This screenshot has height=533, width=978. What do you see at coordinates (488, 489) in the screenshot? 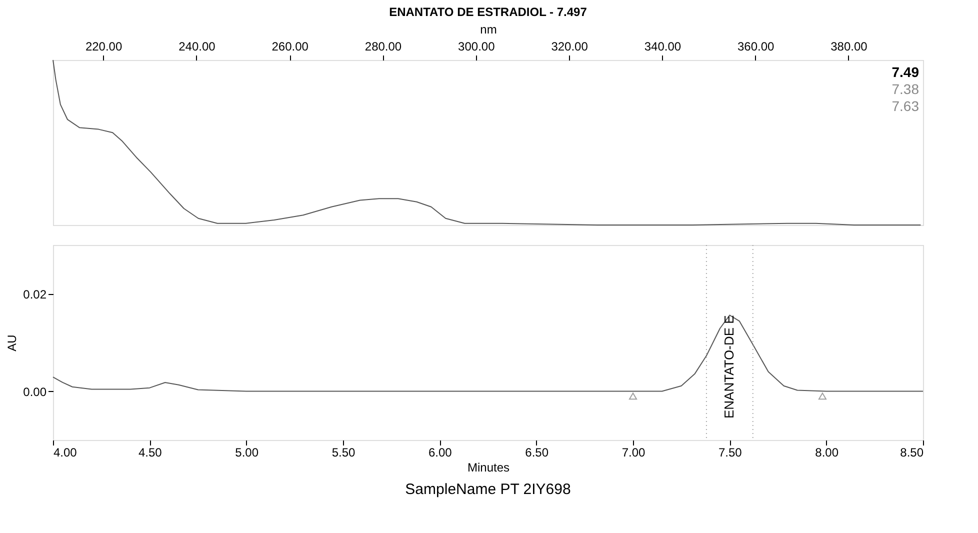
I see `text: SampleName PT 2IY698` at bounding box center [488, 489].